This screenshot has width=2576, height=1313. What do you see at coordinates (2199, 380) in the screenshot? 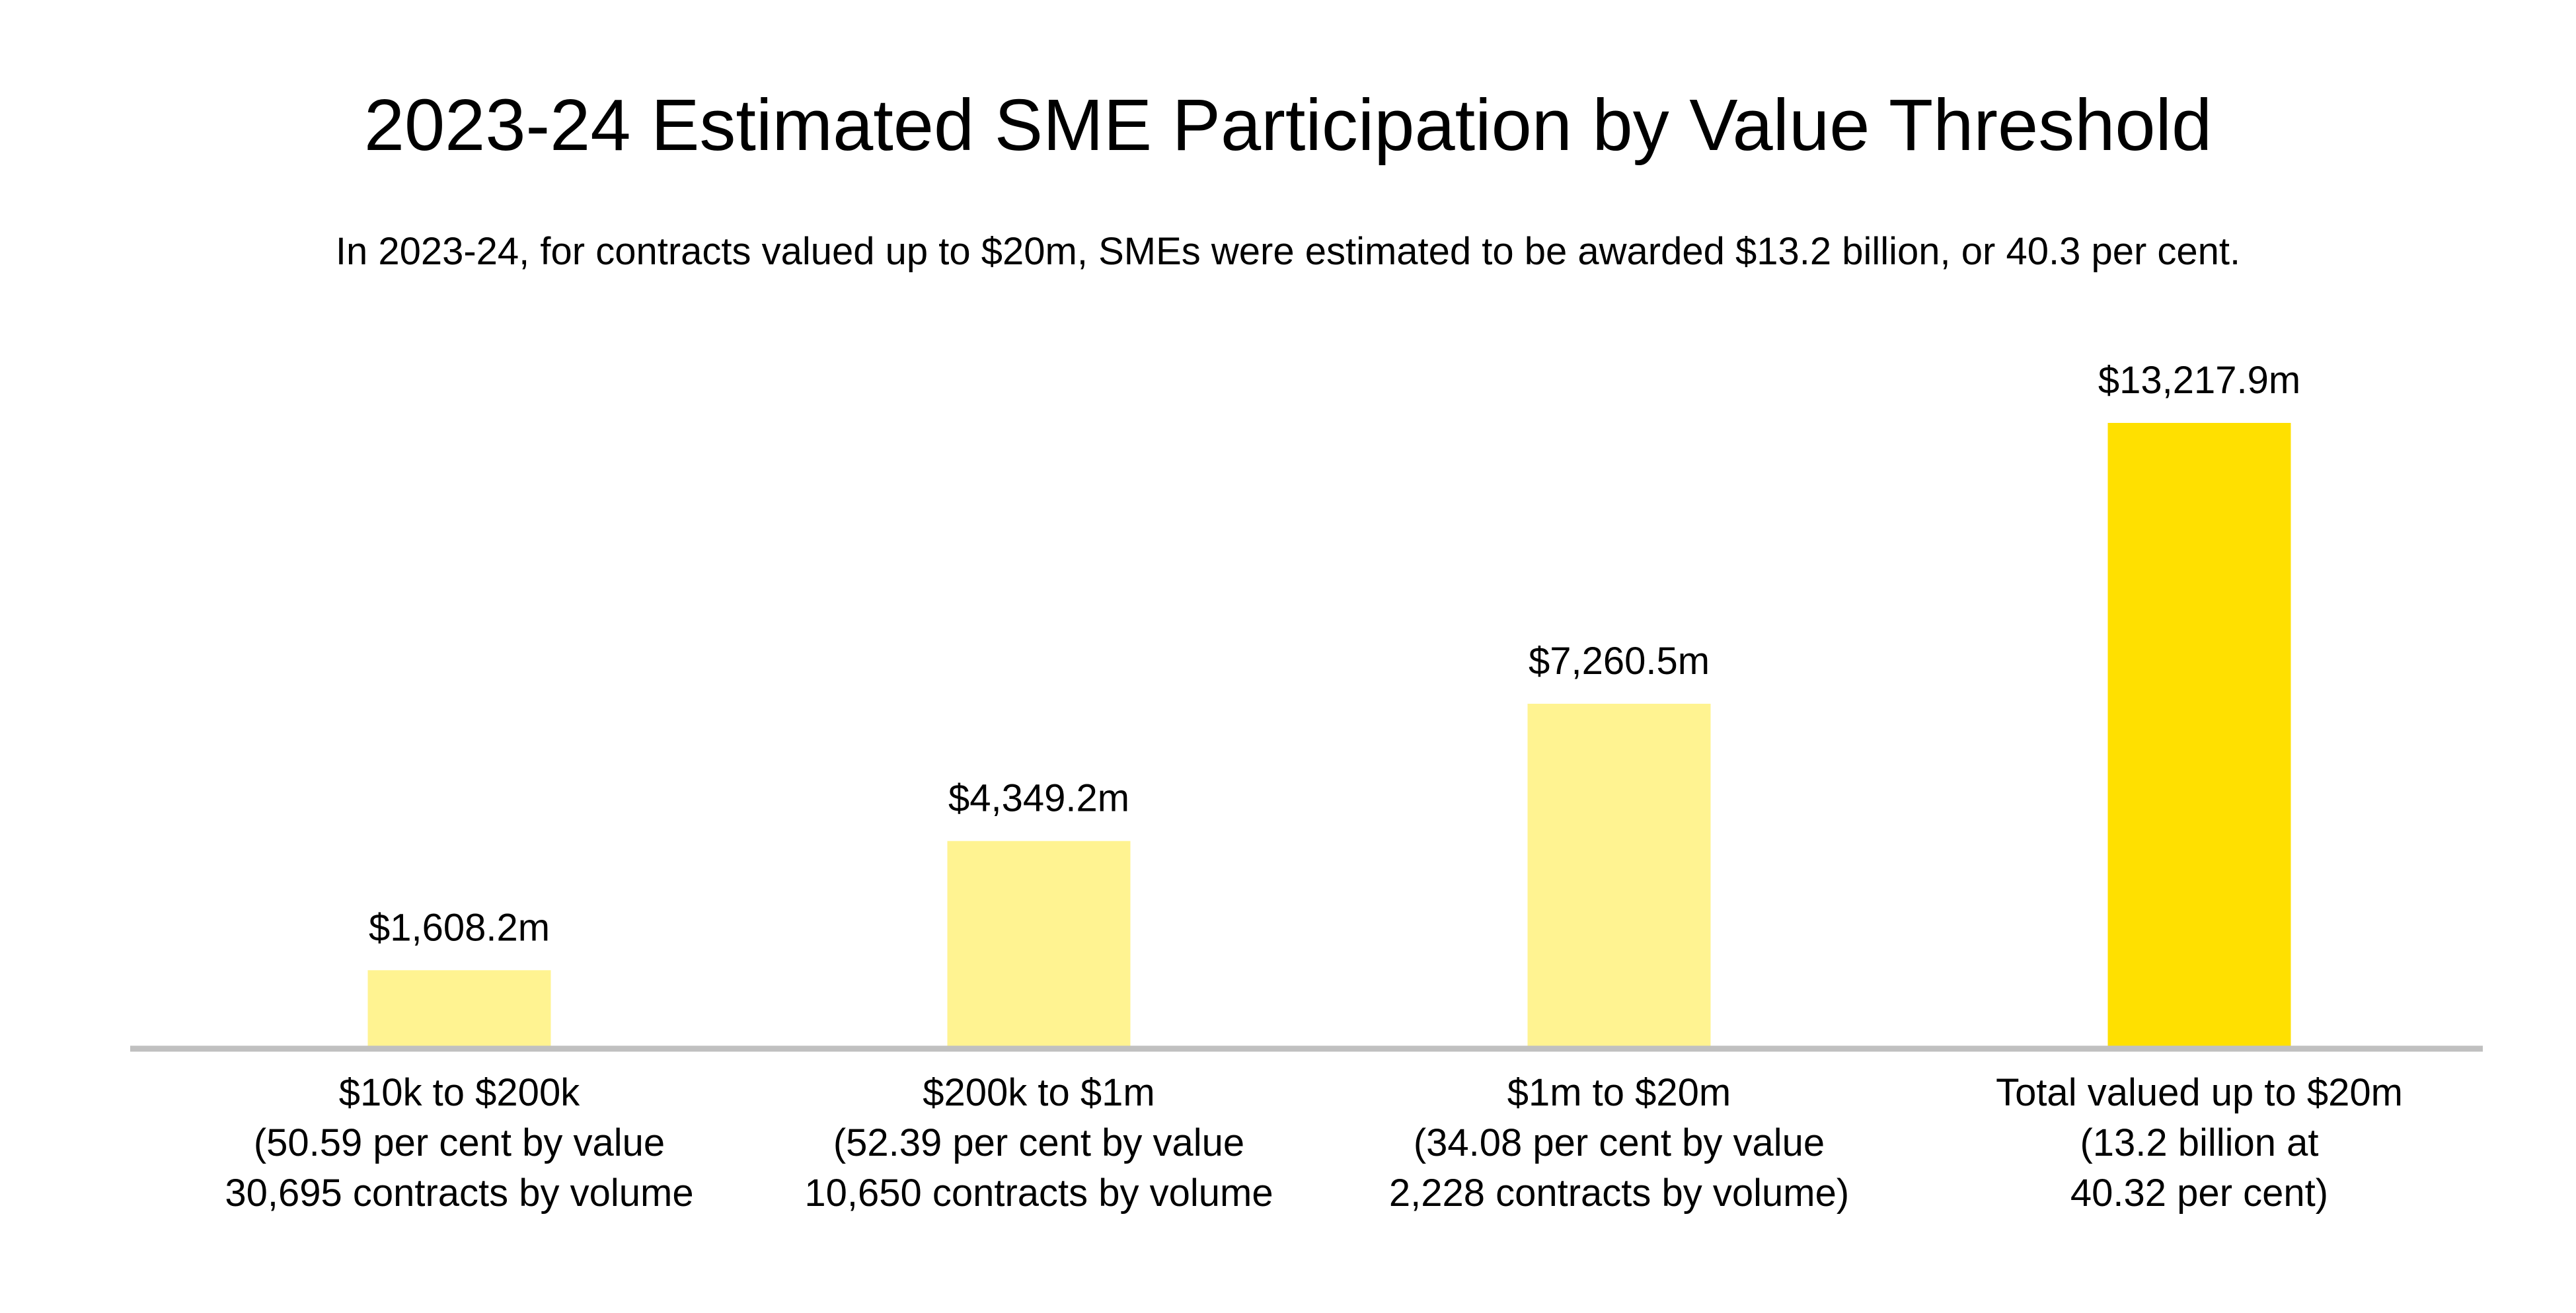
I see `bar-value-label-4: $13,217.9m` at bounding box center [2199, 380].